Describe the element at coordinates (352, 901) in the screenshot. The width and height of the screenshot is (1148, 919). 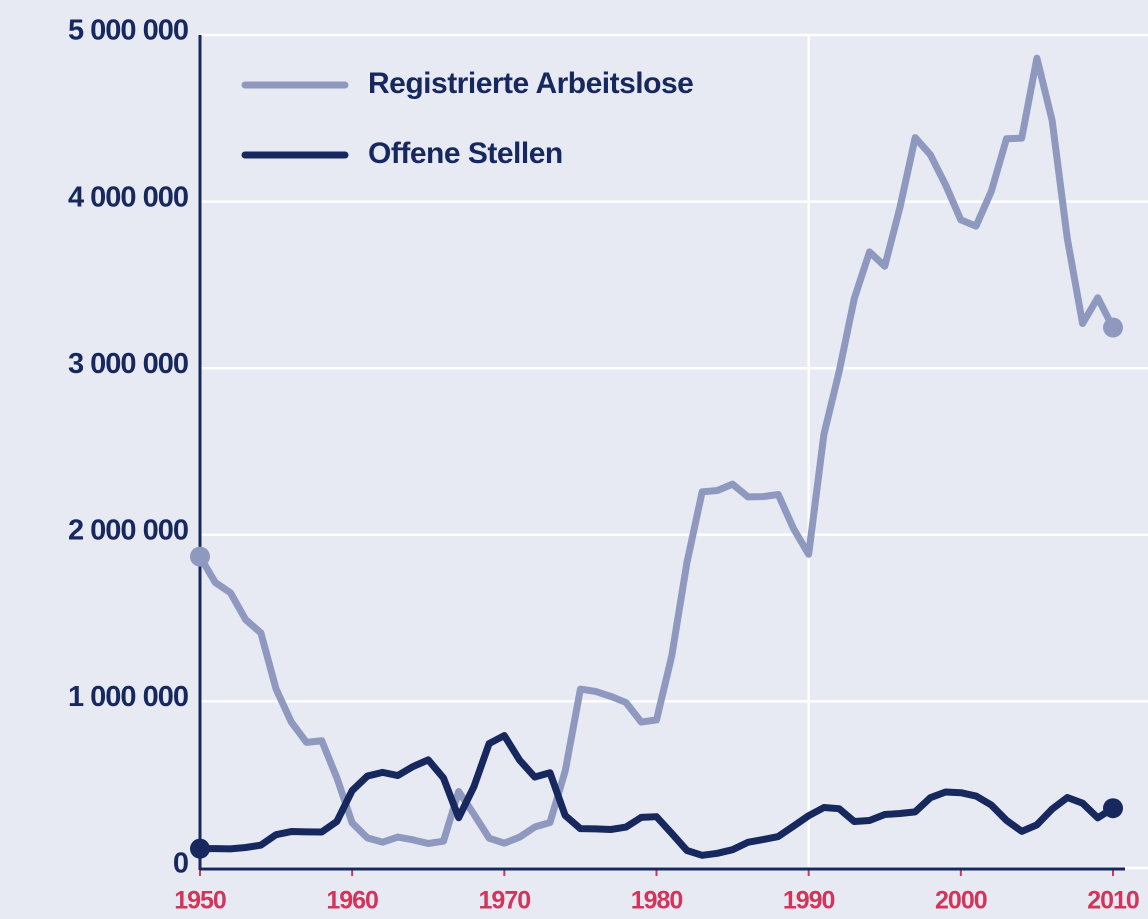
I see `x-tick-label: 1960` at that location.